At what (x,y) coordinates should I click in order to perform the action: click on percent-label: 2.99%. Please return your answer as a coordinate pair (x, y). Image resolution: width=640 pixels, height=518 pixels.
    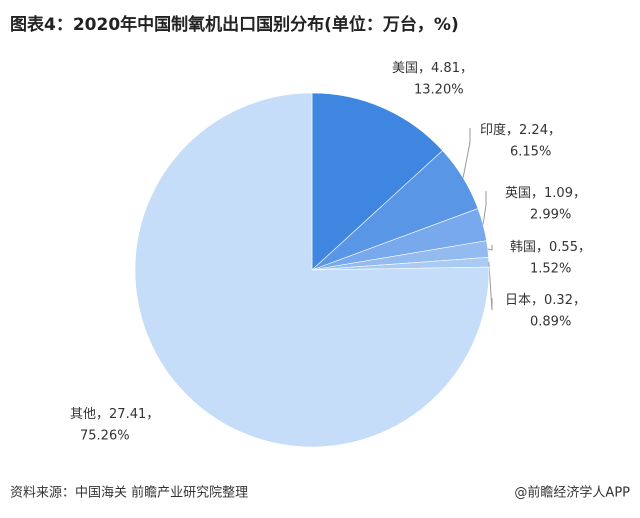
    Looking at the image, I should click on (550, 215).